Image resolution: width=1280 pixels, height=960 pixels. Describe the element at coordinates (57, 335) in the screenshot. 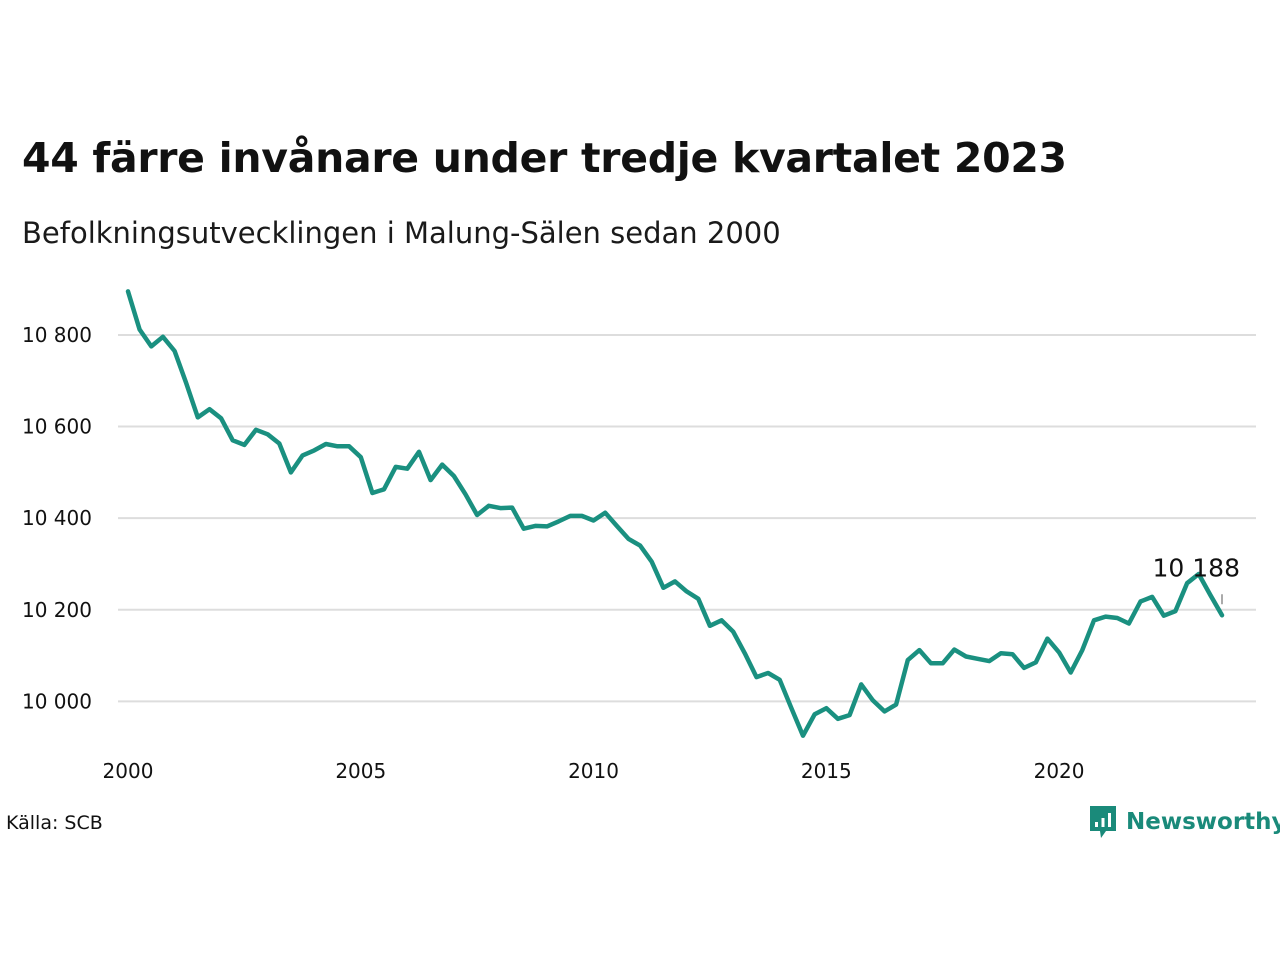

I see `y-tick-label: 10 800` at that location.